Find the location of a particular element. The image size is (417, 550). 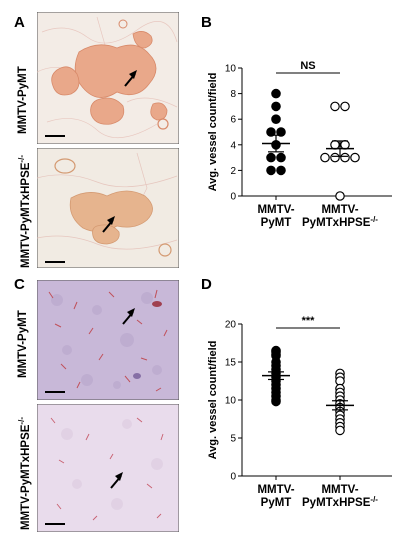

y-tick-label: 20 is located at coordinates (231, 325).